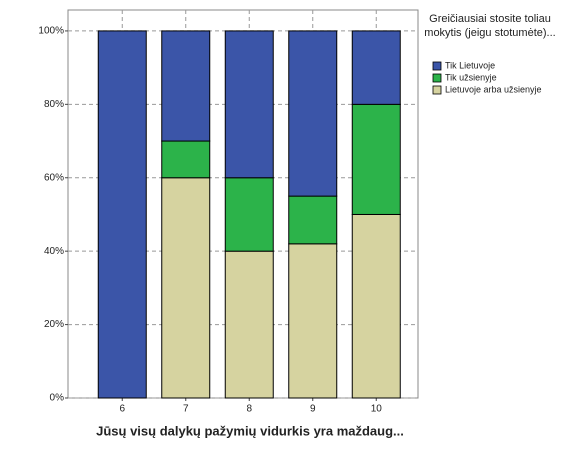 This screenshot has height=456, width=570. I want to click on y-tick-label: 0%, so click(57, 398).